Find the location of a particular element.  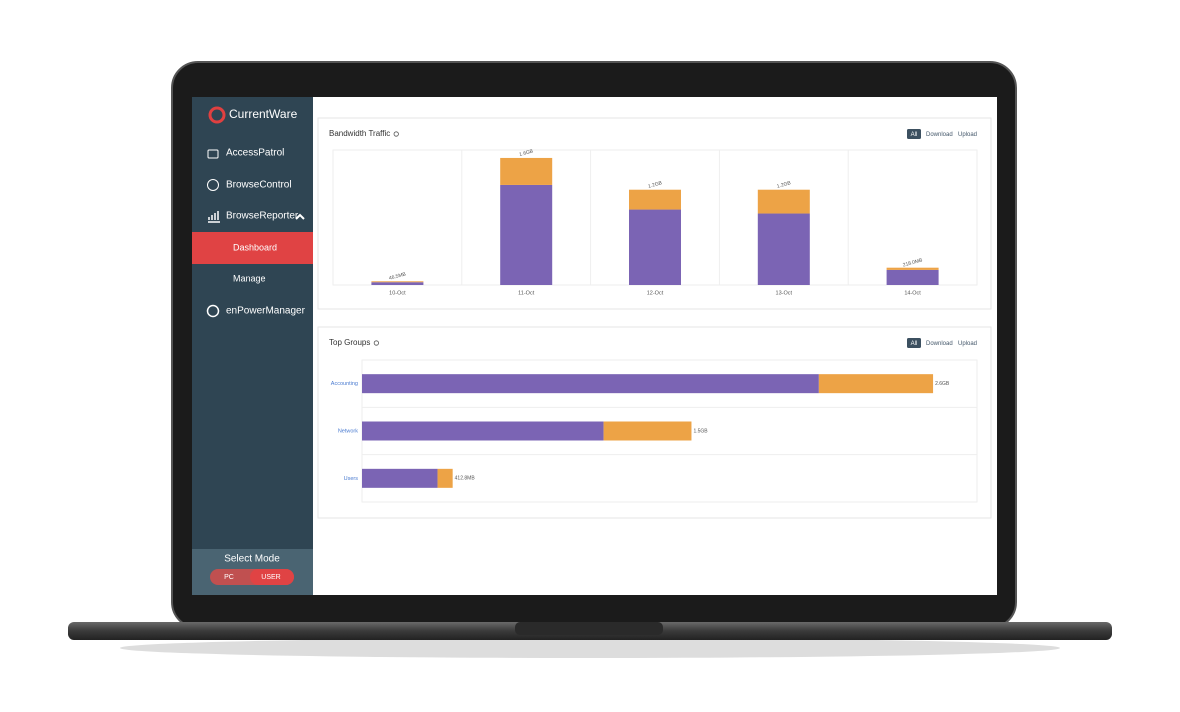

mode-option: USER is located at coordinates (270, 577).